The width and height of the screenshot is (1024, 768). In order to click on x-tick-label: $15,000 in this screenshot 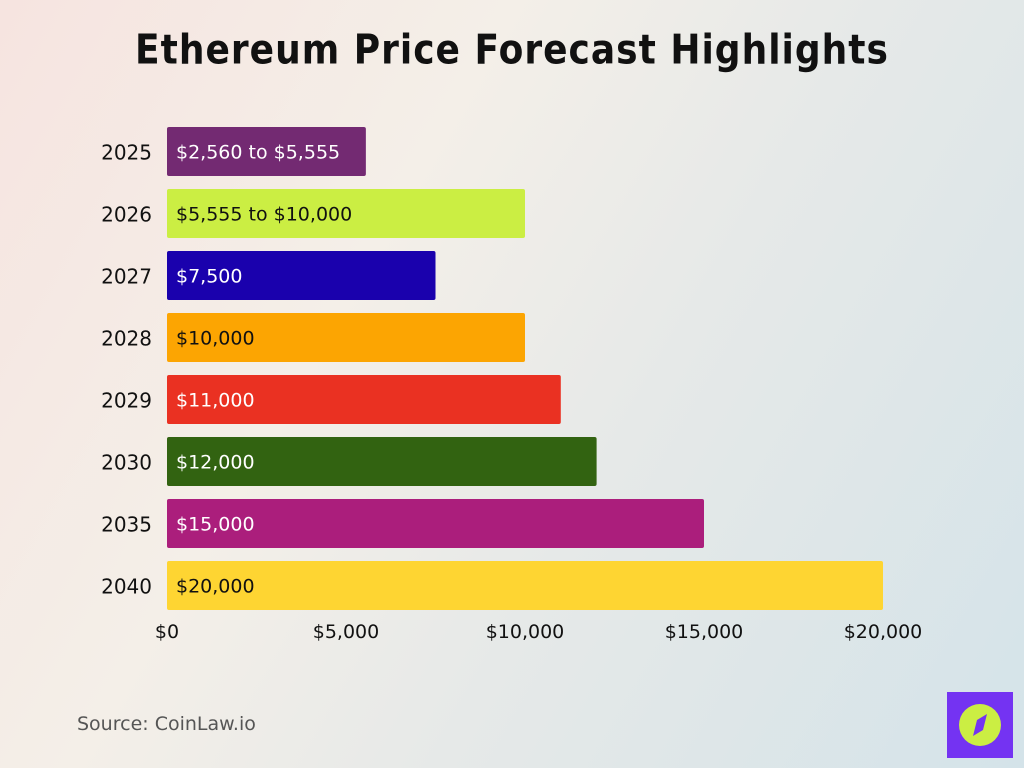, I will do `click(704, 632)`.